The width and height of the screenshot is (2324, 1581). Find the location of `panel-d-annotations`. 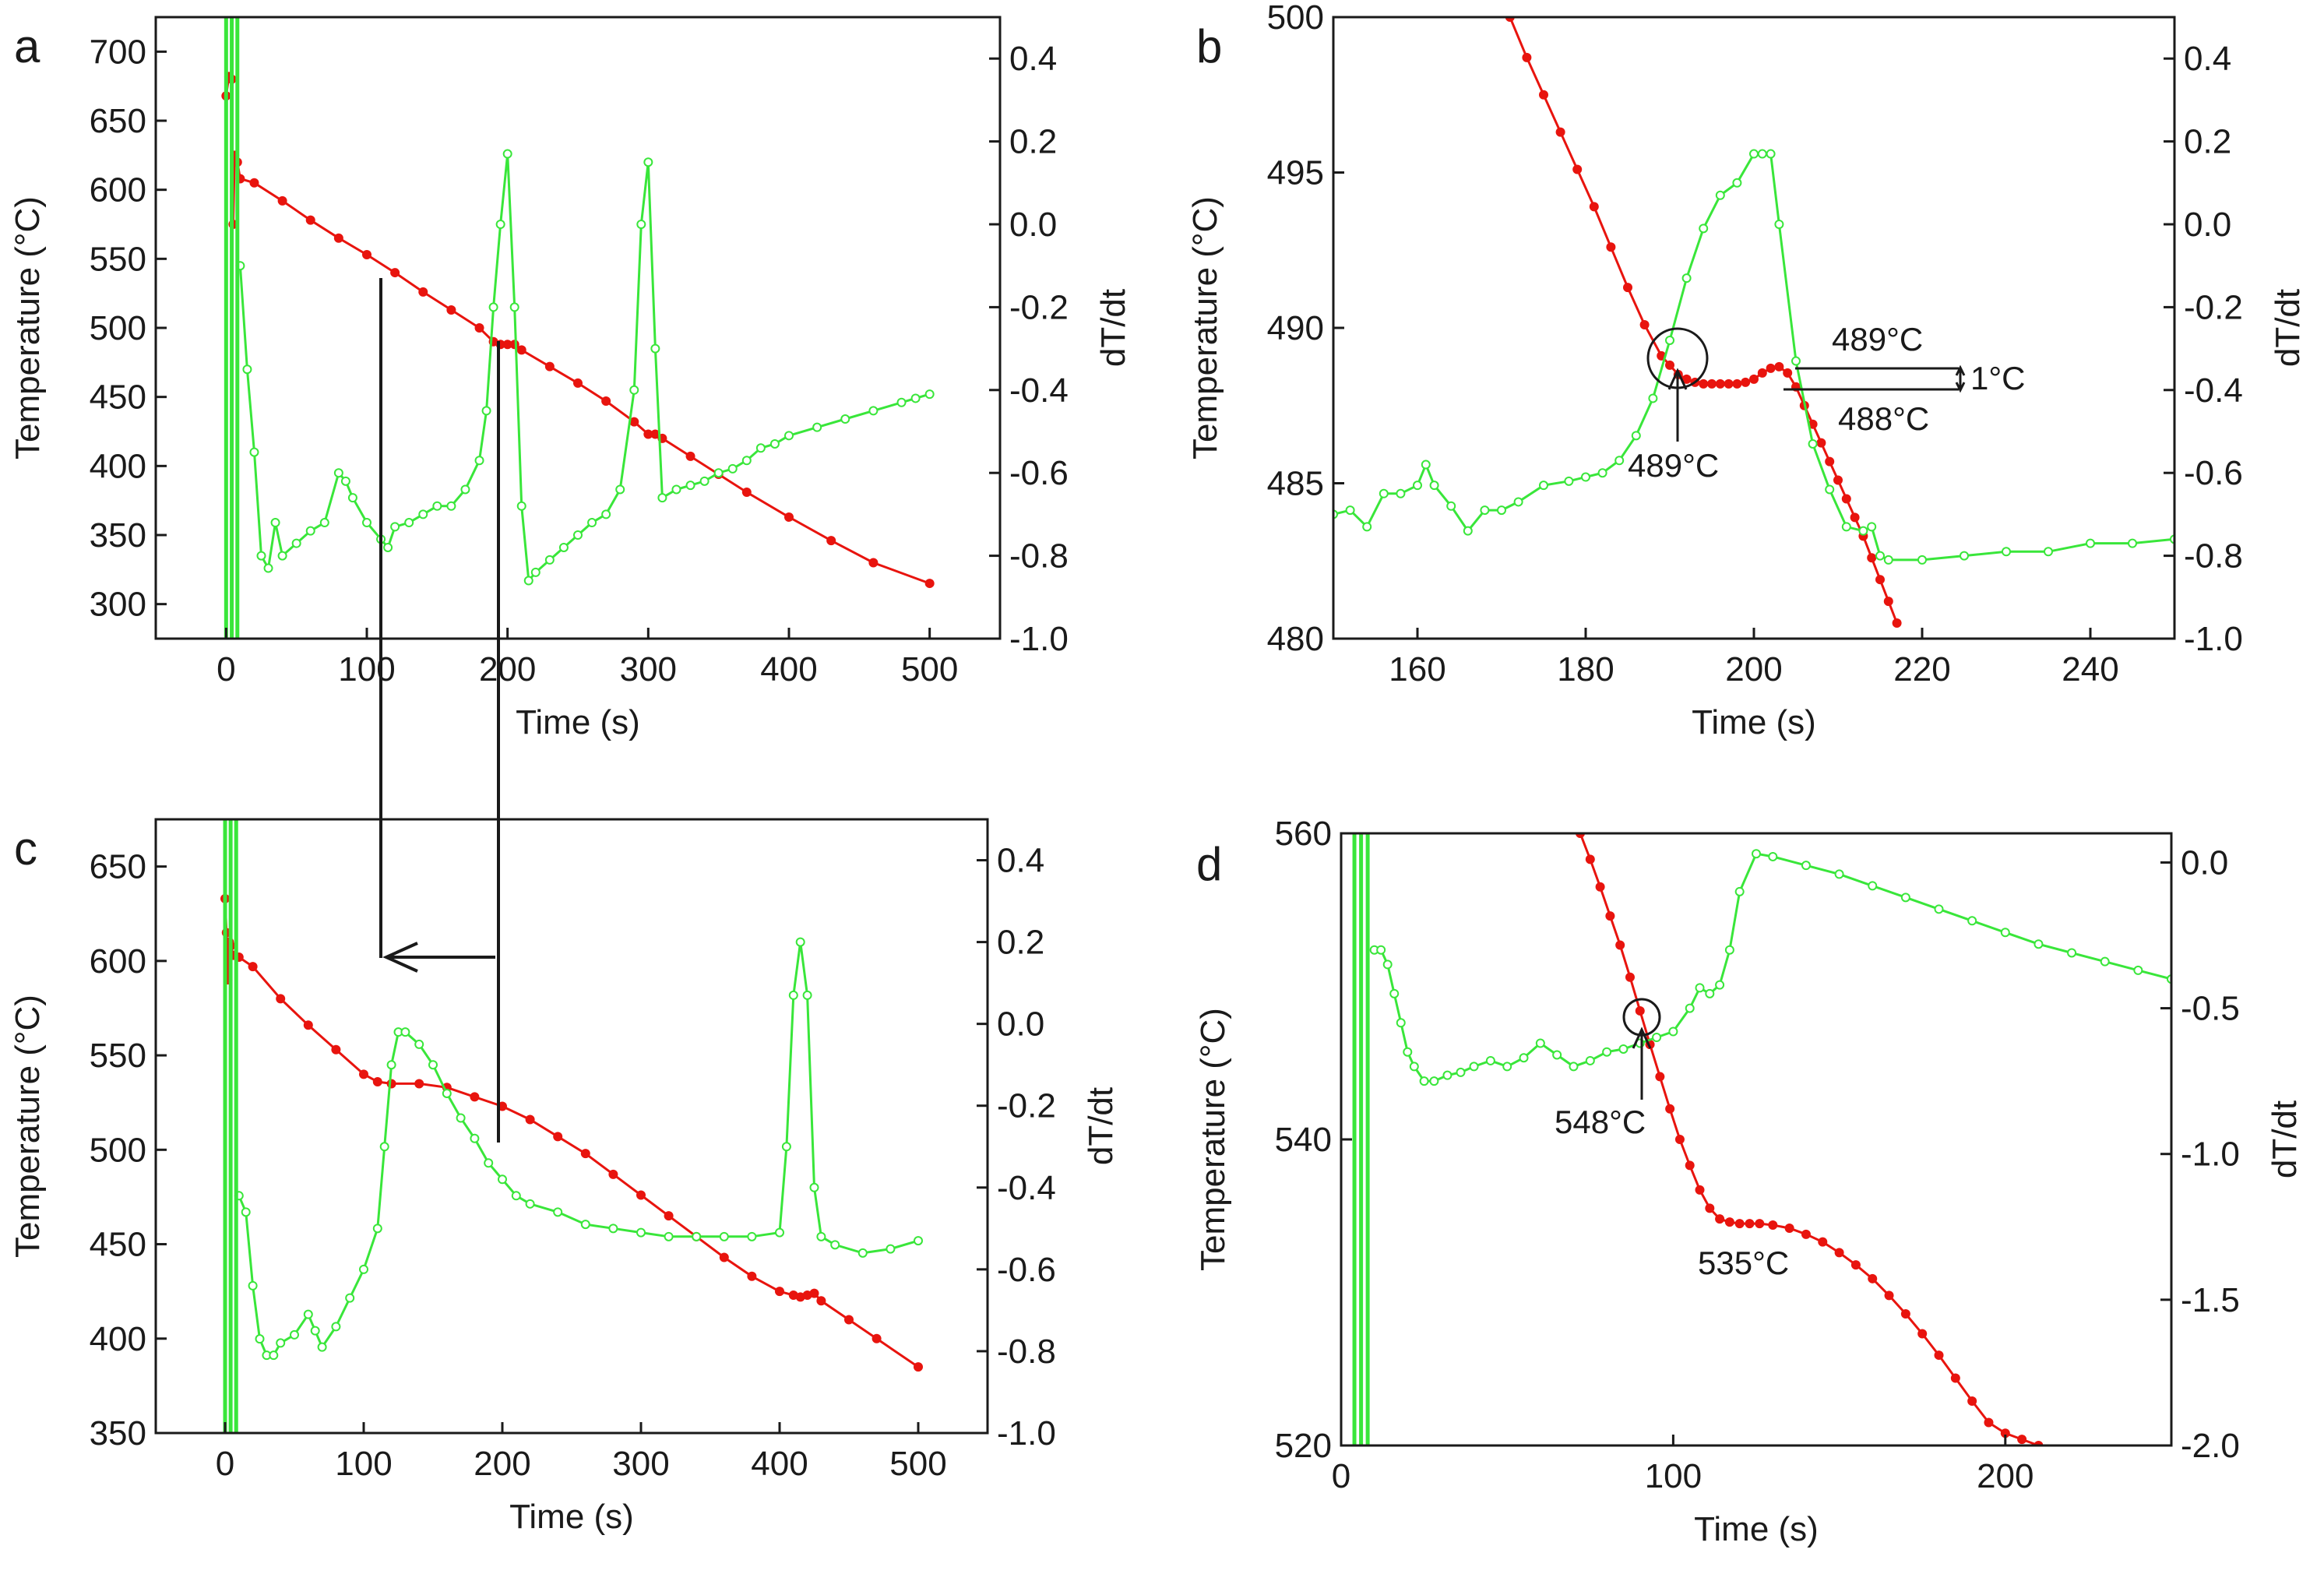

panel-d-annotations is located at coordinates (1641, 1049).